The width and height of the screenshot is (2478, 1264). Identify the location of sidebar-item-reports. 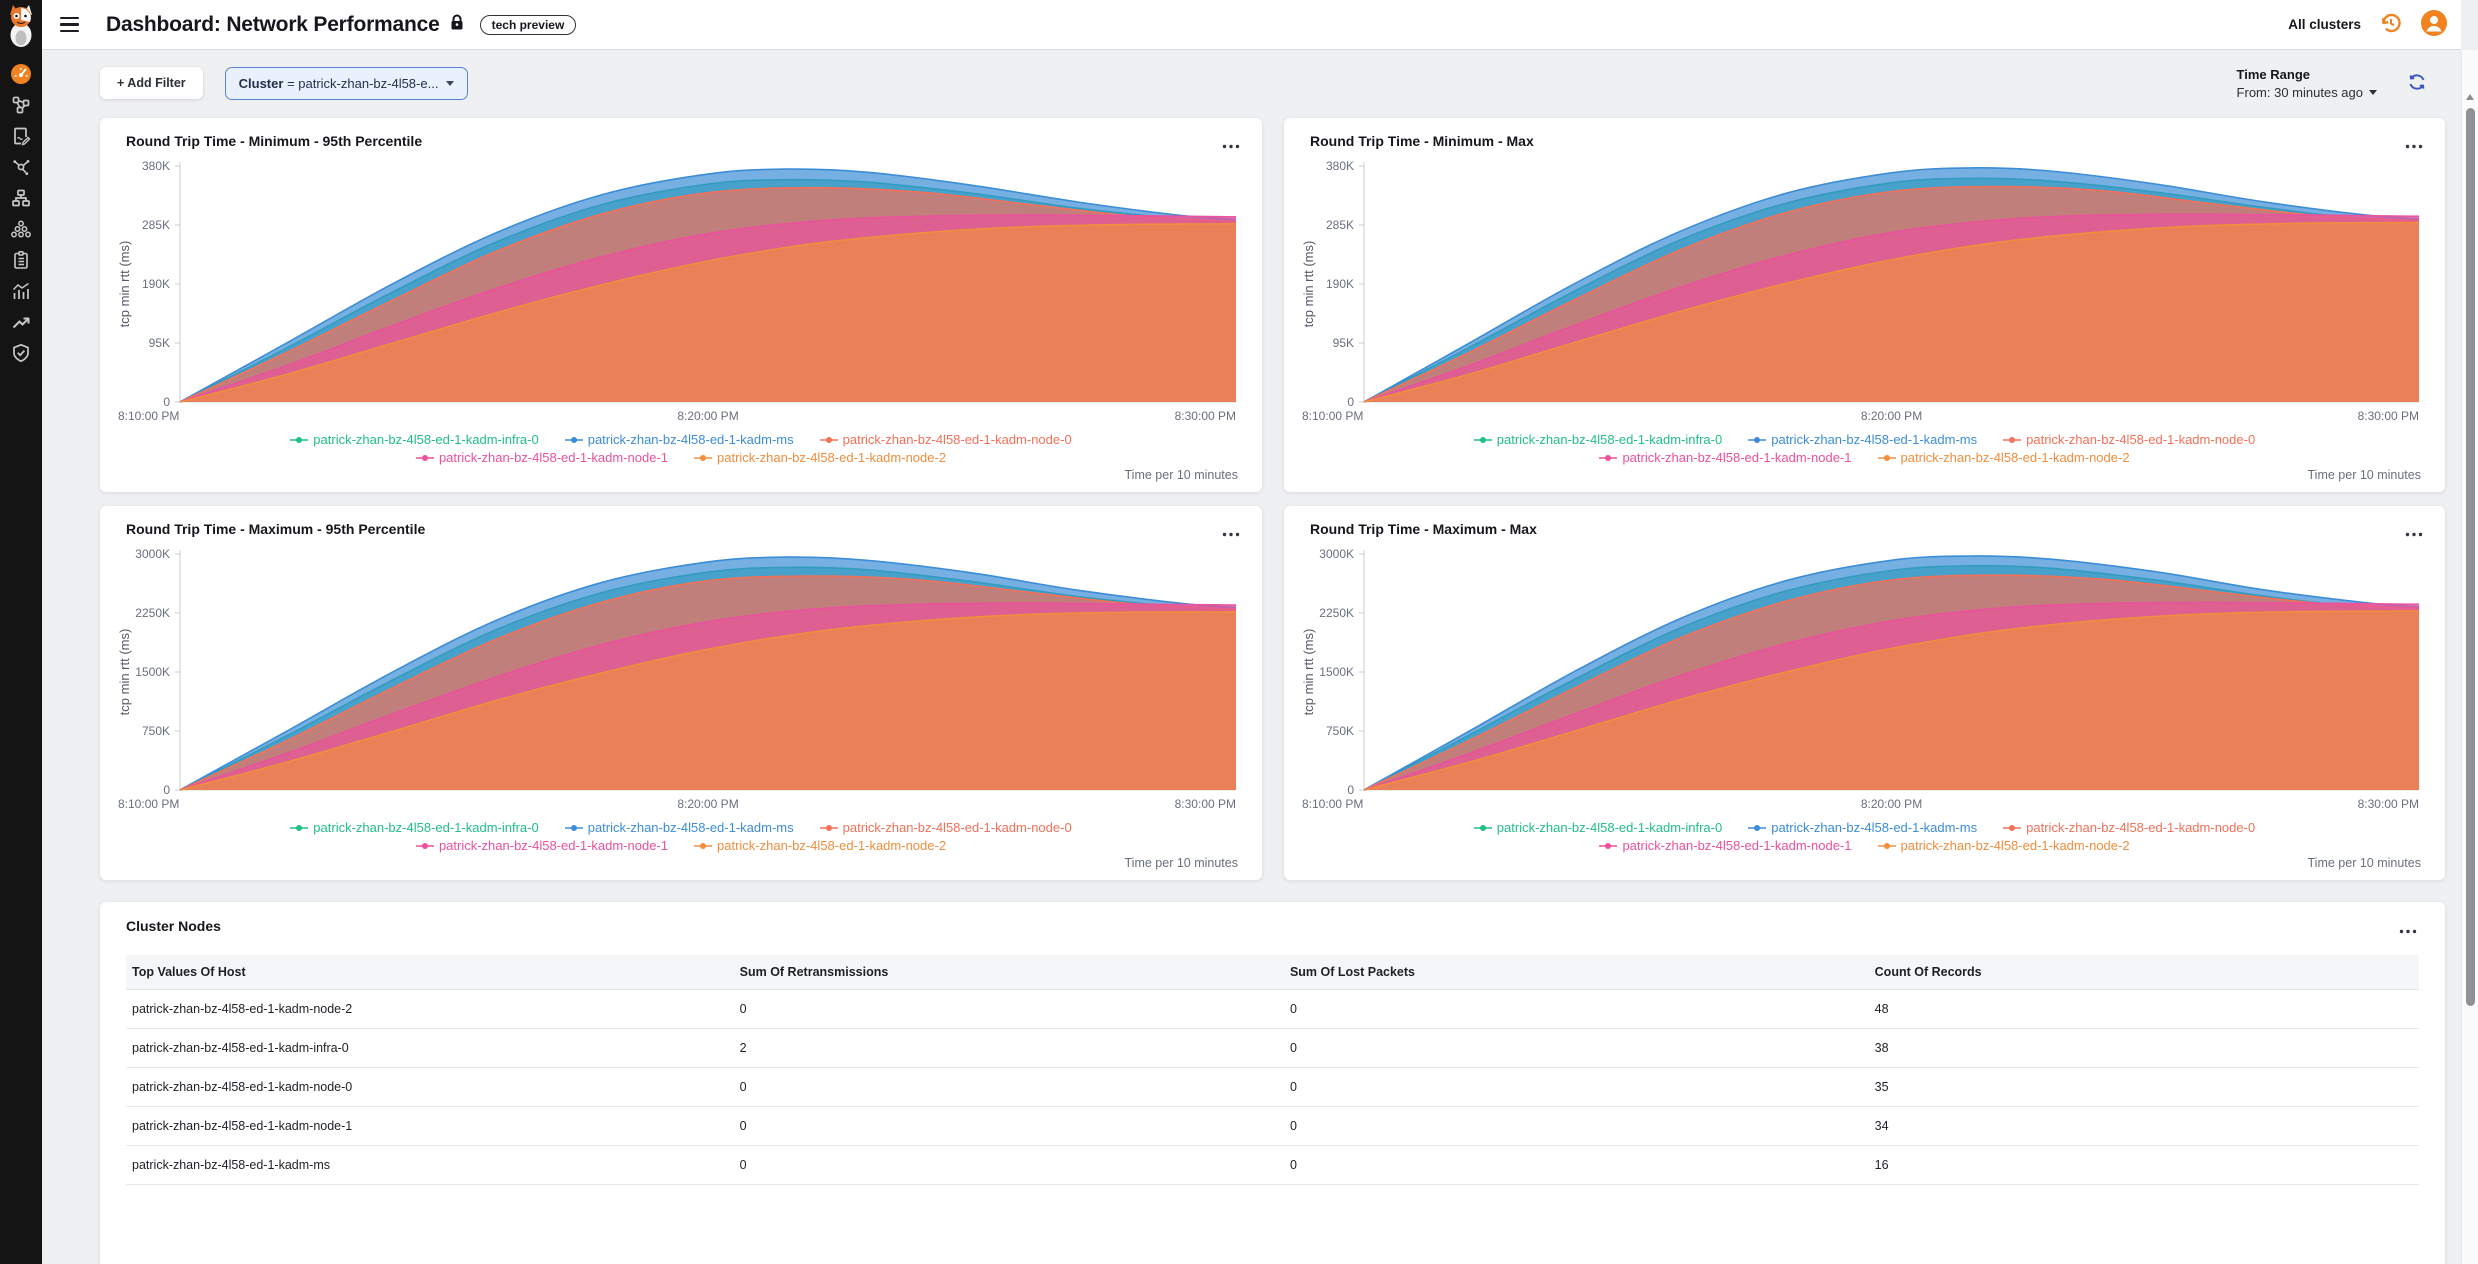
(21, 135).